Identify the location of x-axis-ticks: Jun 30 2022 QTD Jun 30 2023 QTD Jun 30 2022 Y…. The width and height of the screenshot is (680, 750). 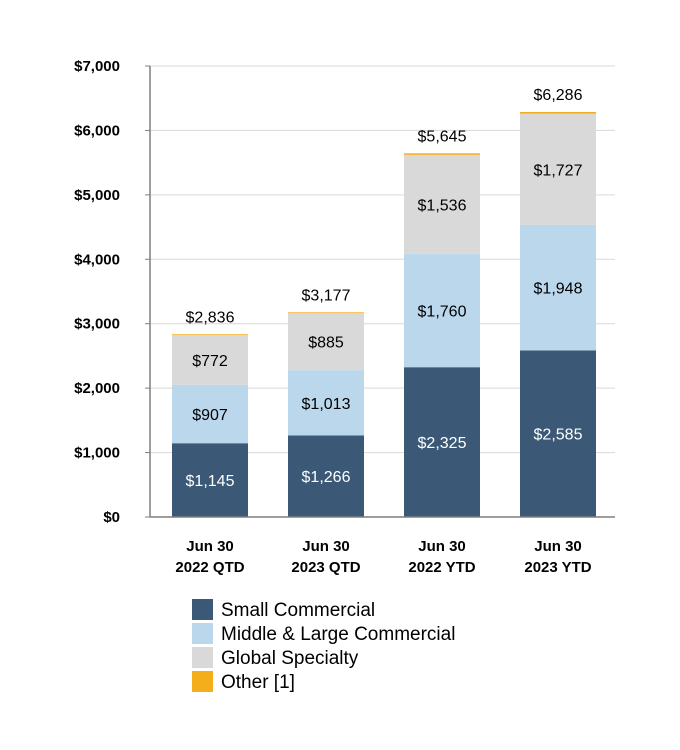
(383, 557).